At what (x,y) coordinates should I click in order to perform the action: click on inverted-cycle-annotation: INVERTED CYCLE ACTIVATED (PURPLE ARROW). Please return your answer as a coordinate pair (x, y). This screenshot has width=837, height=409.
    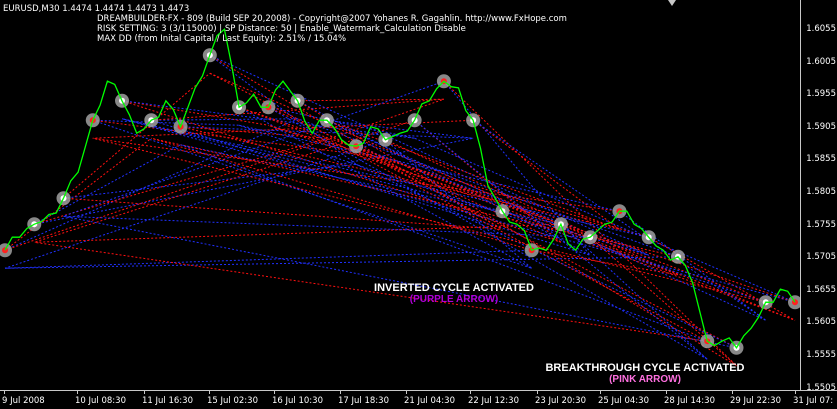
    Looking at the image, I should click on (454, 293).